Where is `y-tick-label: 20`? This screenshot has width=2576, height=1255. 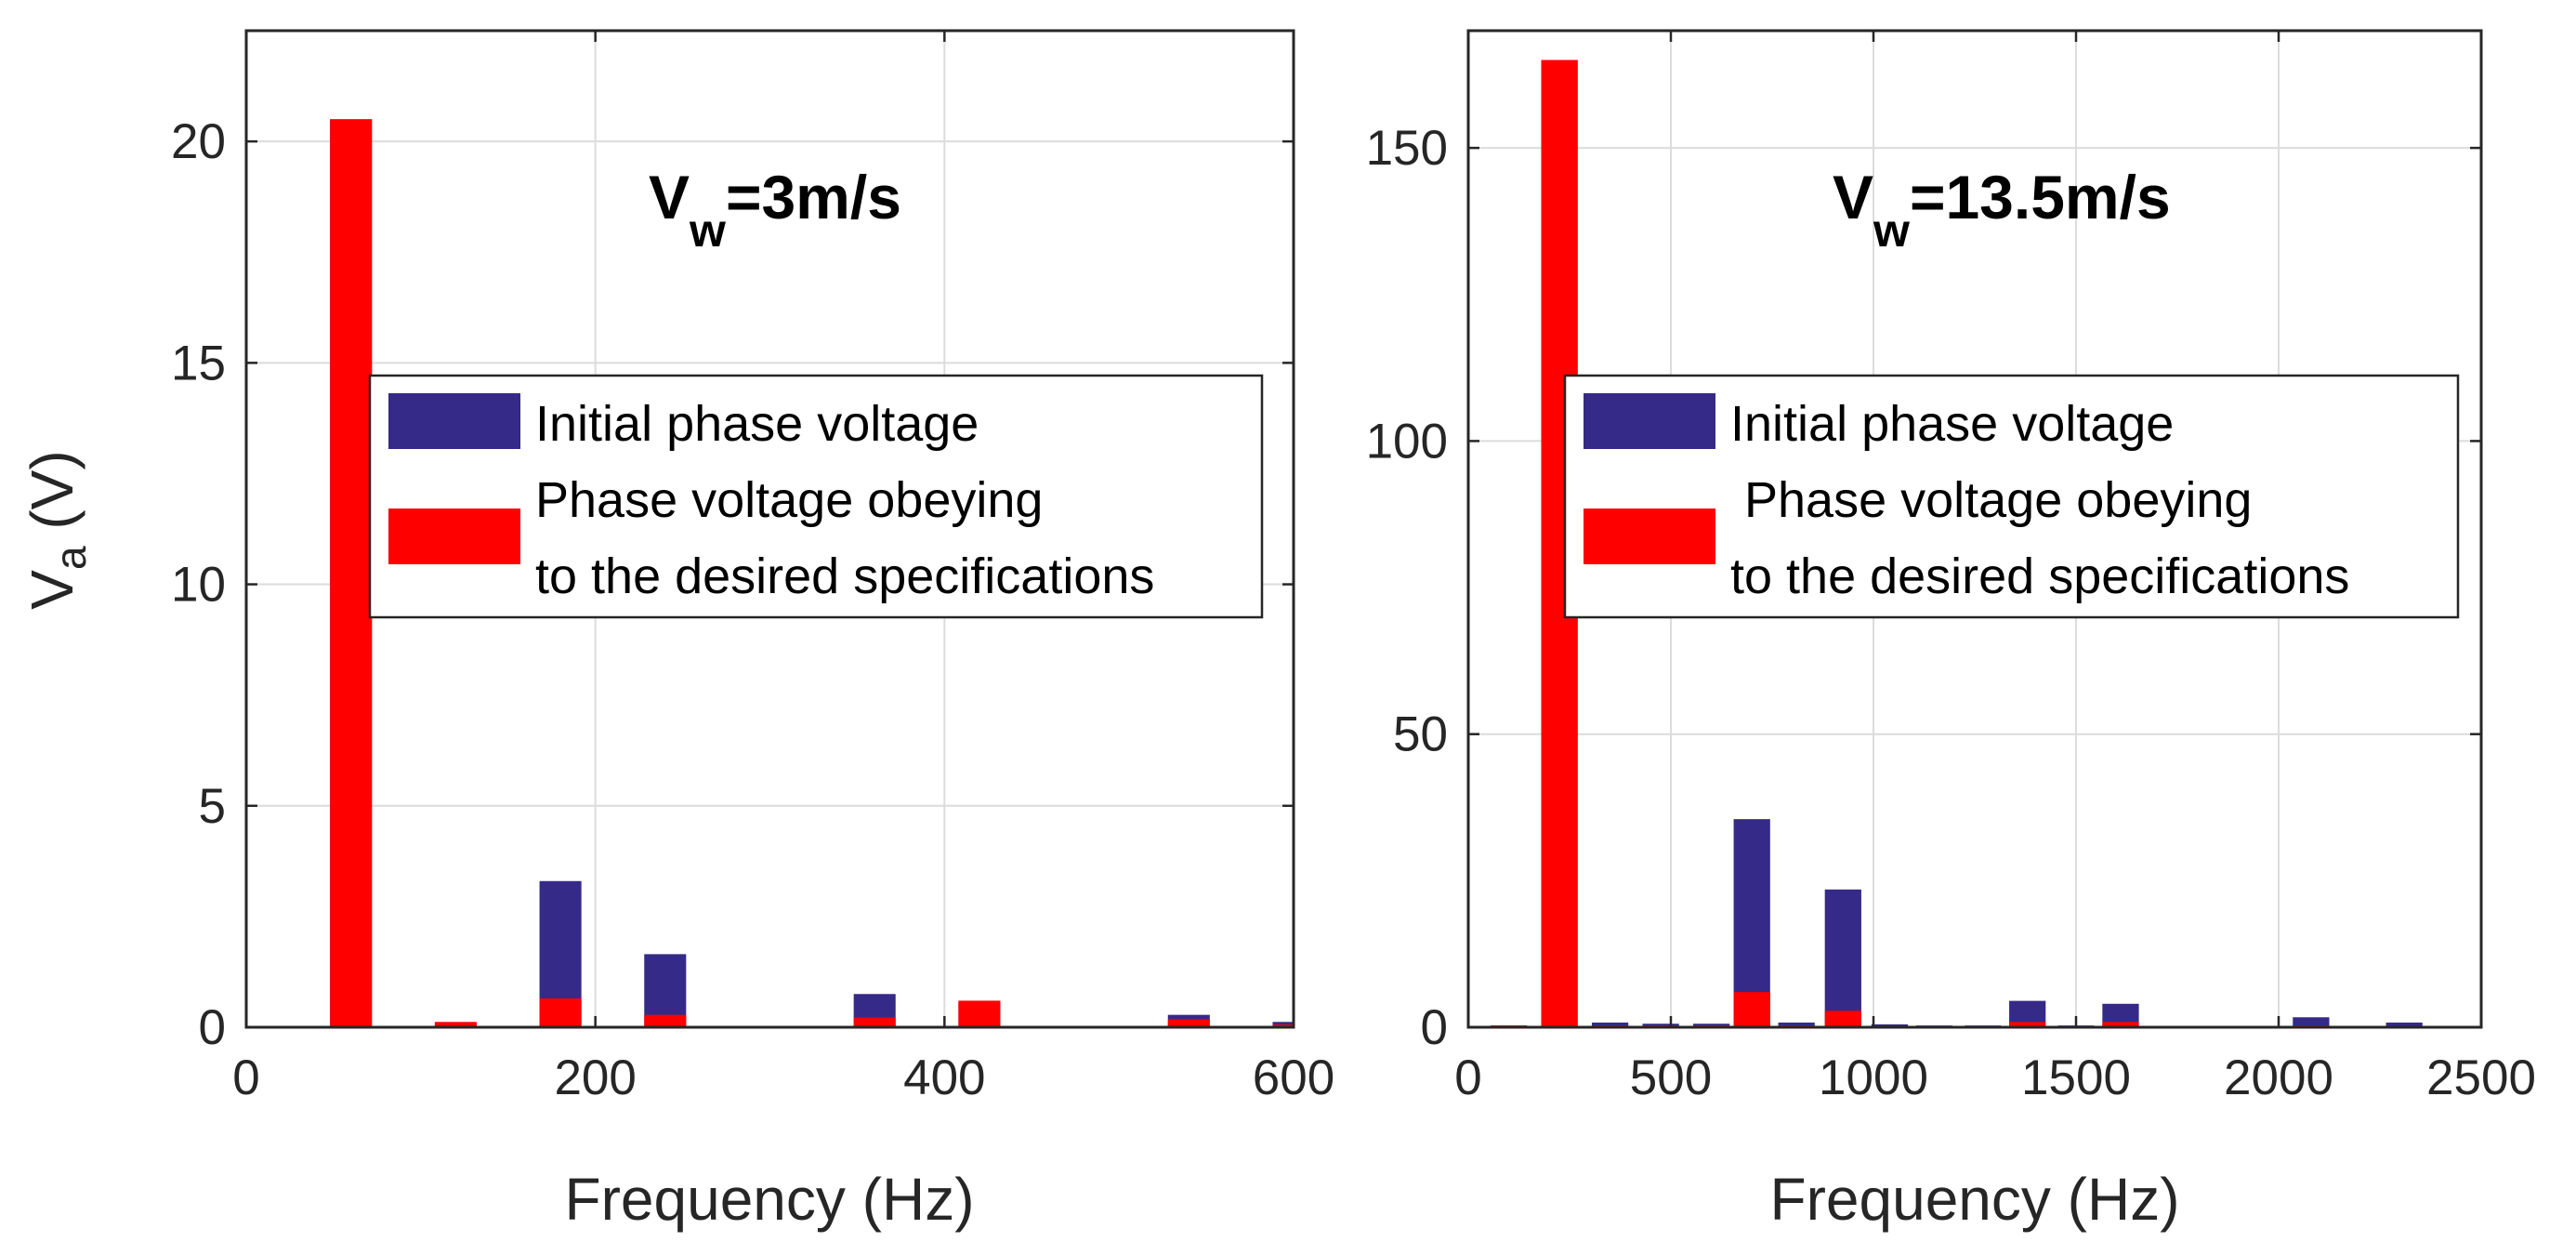 y-tick-label: 20 is located at coordinates (198, 141).